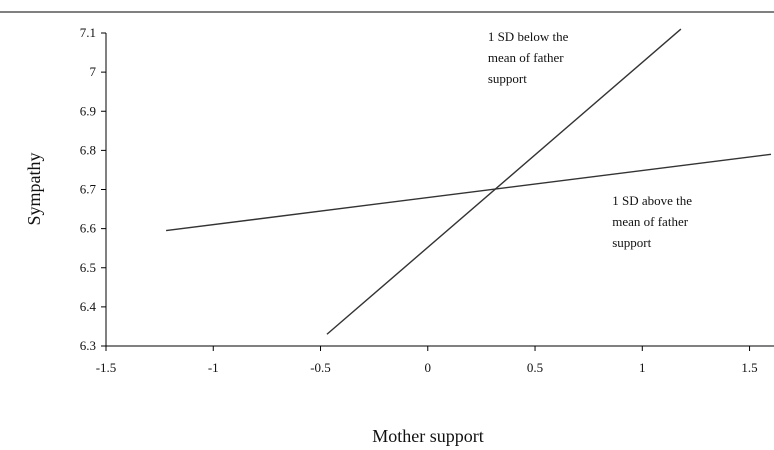 This screenshot has width=774, height=450. I want to click on y-tick-label: 7, so click(93, 71).